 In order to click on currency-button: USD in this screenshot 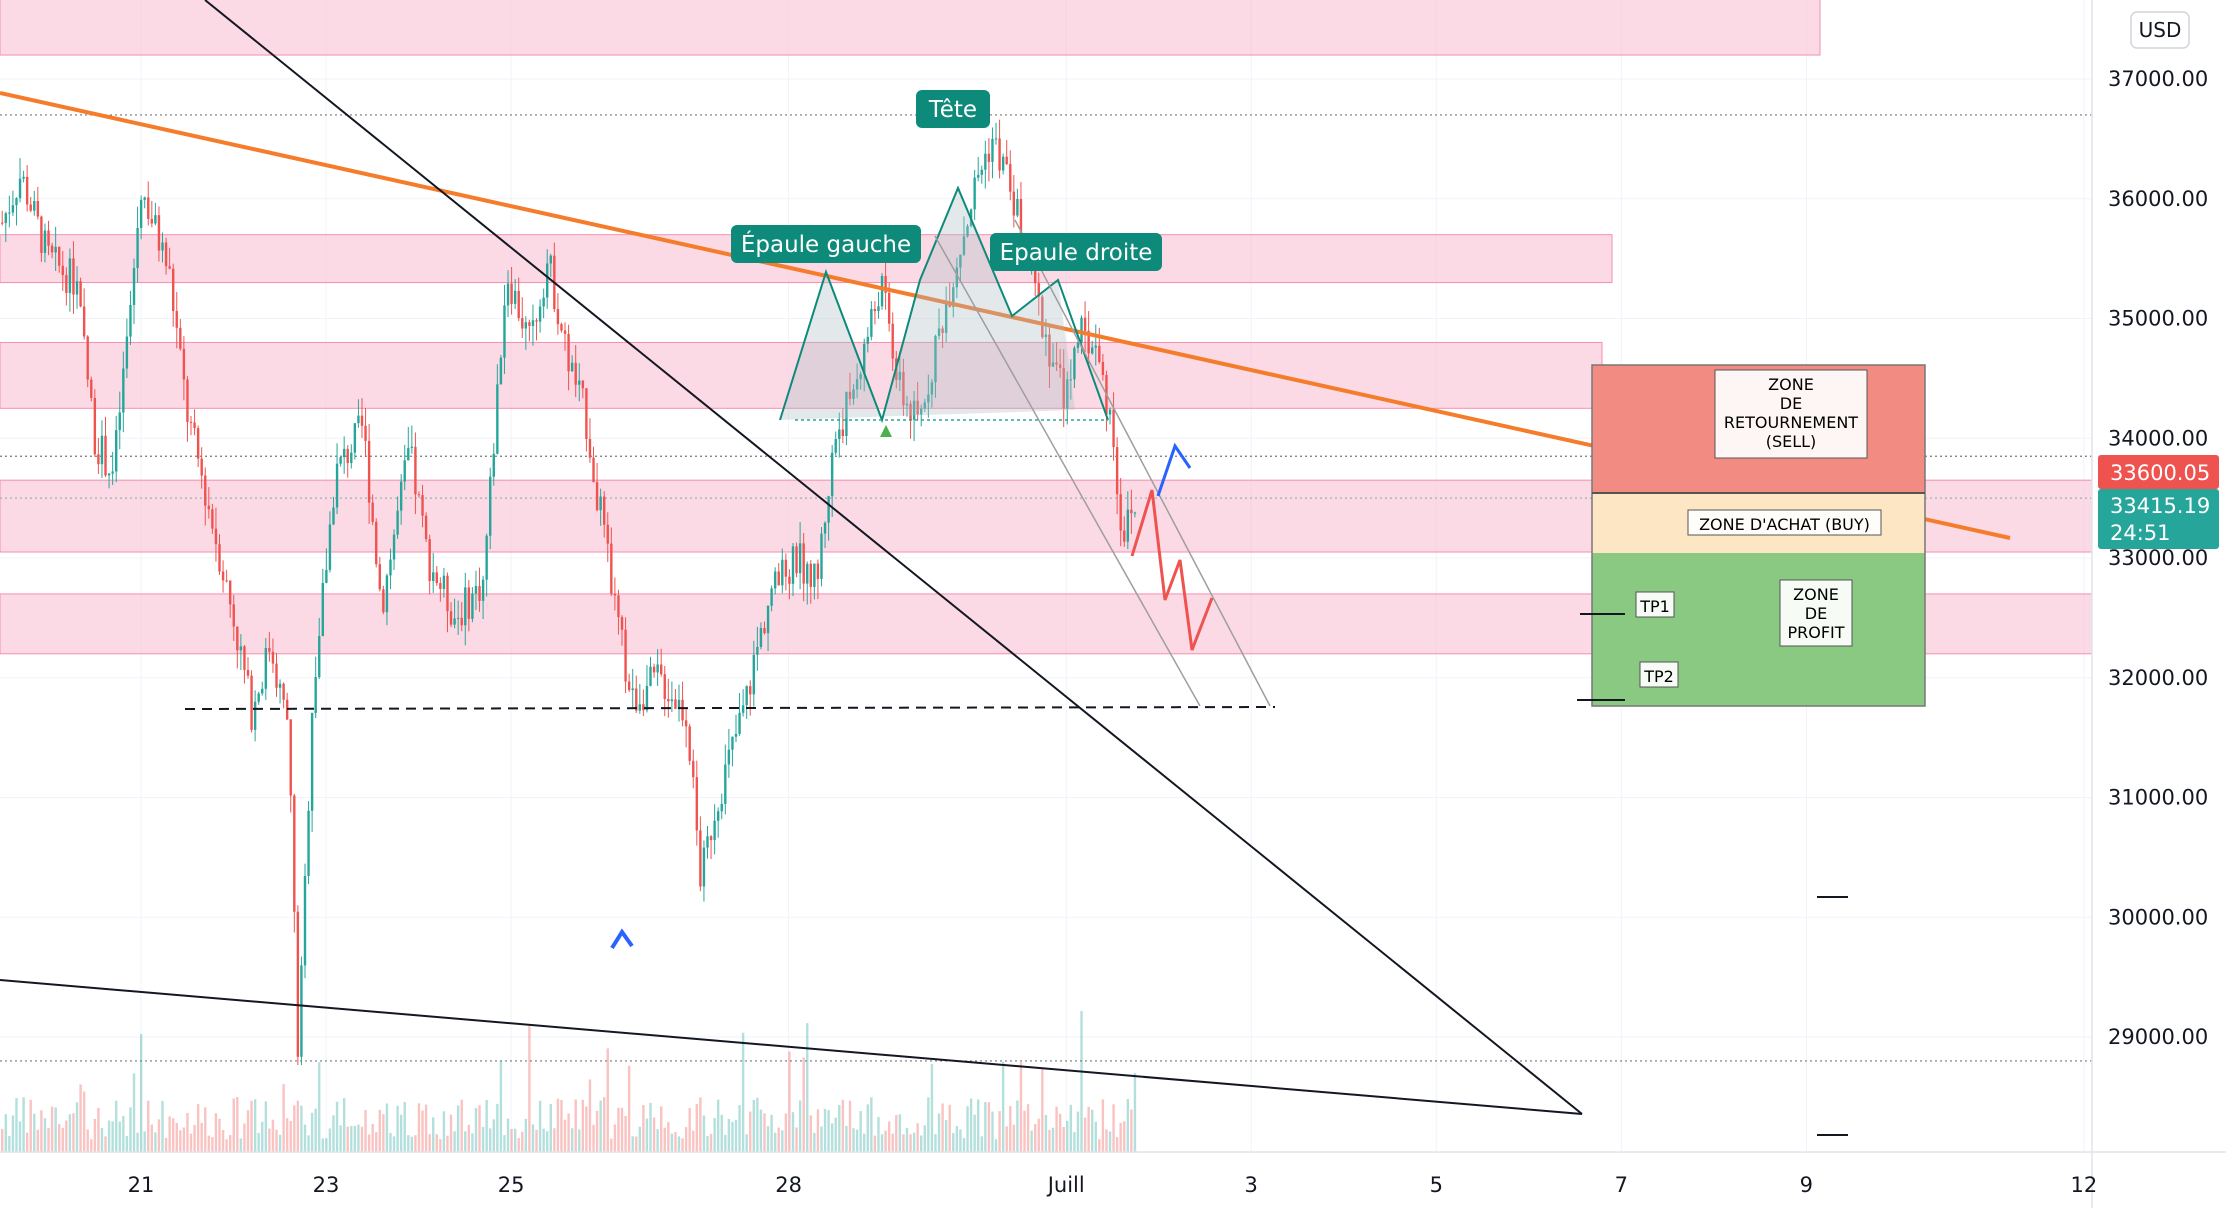, I will do `click(2160, 30)`.